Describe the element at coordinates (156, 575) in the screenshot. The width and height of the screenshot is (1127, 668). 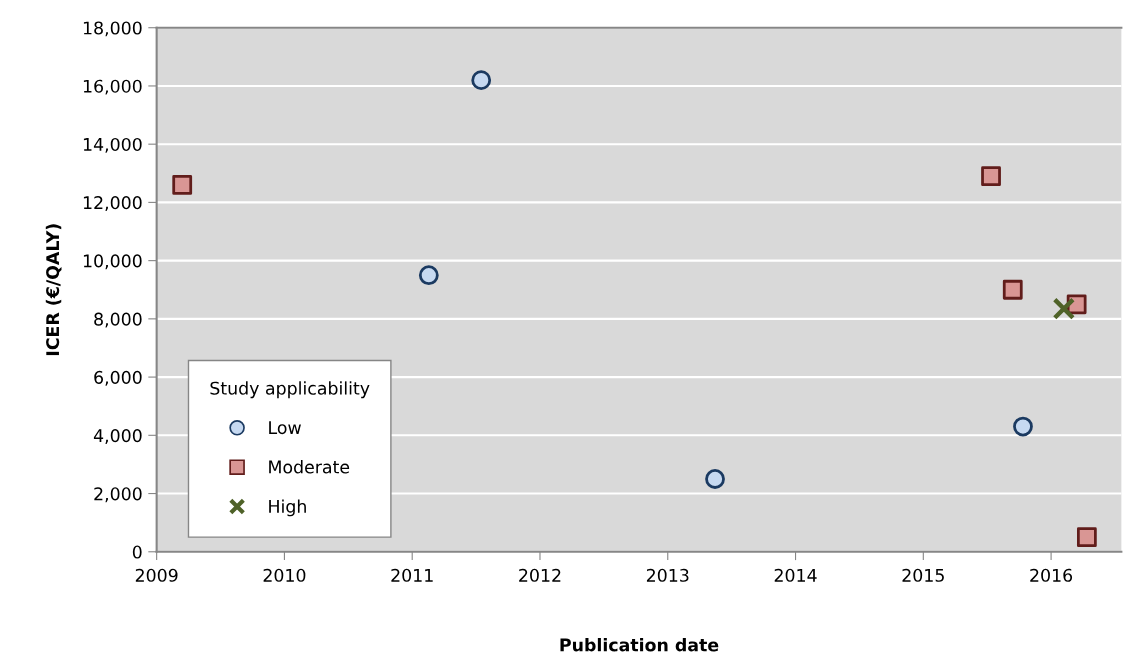
I see `x-tick-label: 2009` at that location.